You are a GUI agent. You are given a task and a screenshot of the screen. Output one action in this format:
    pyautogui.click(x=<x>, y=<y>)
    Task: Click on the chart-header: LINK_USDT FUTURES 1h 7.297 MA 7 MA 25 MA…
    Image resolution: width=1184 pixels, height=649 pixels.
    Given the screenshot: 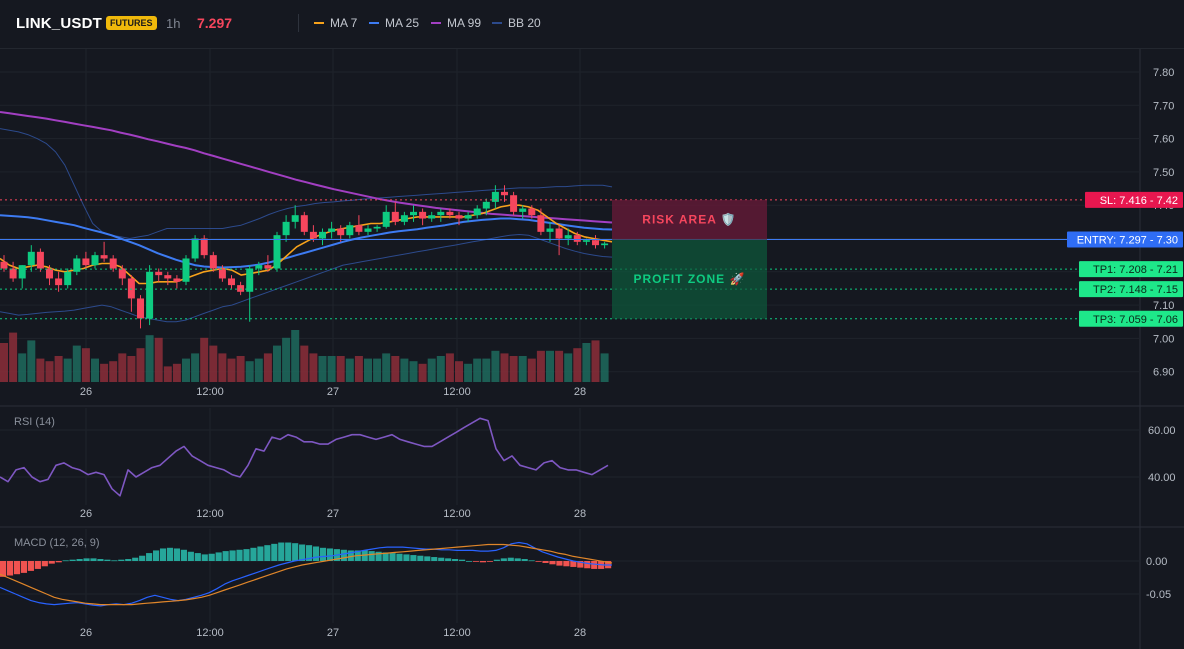 What is the action you would take?
    pyautogui.click(x=592, y=24)
    